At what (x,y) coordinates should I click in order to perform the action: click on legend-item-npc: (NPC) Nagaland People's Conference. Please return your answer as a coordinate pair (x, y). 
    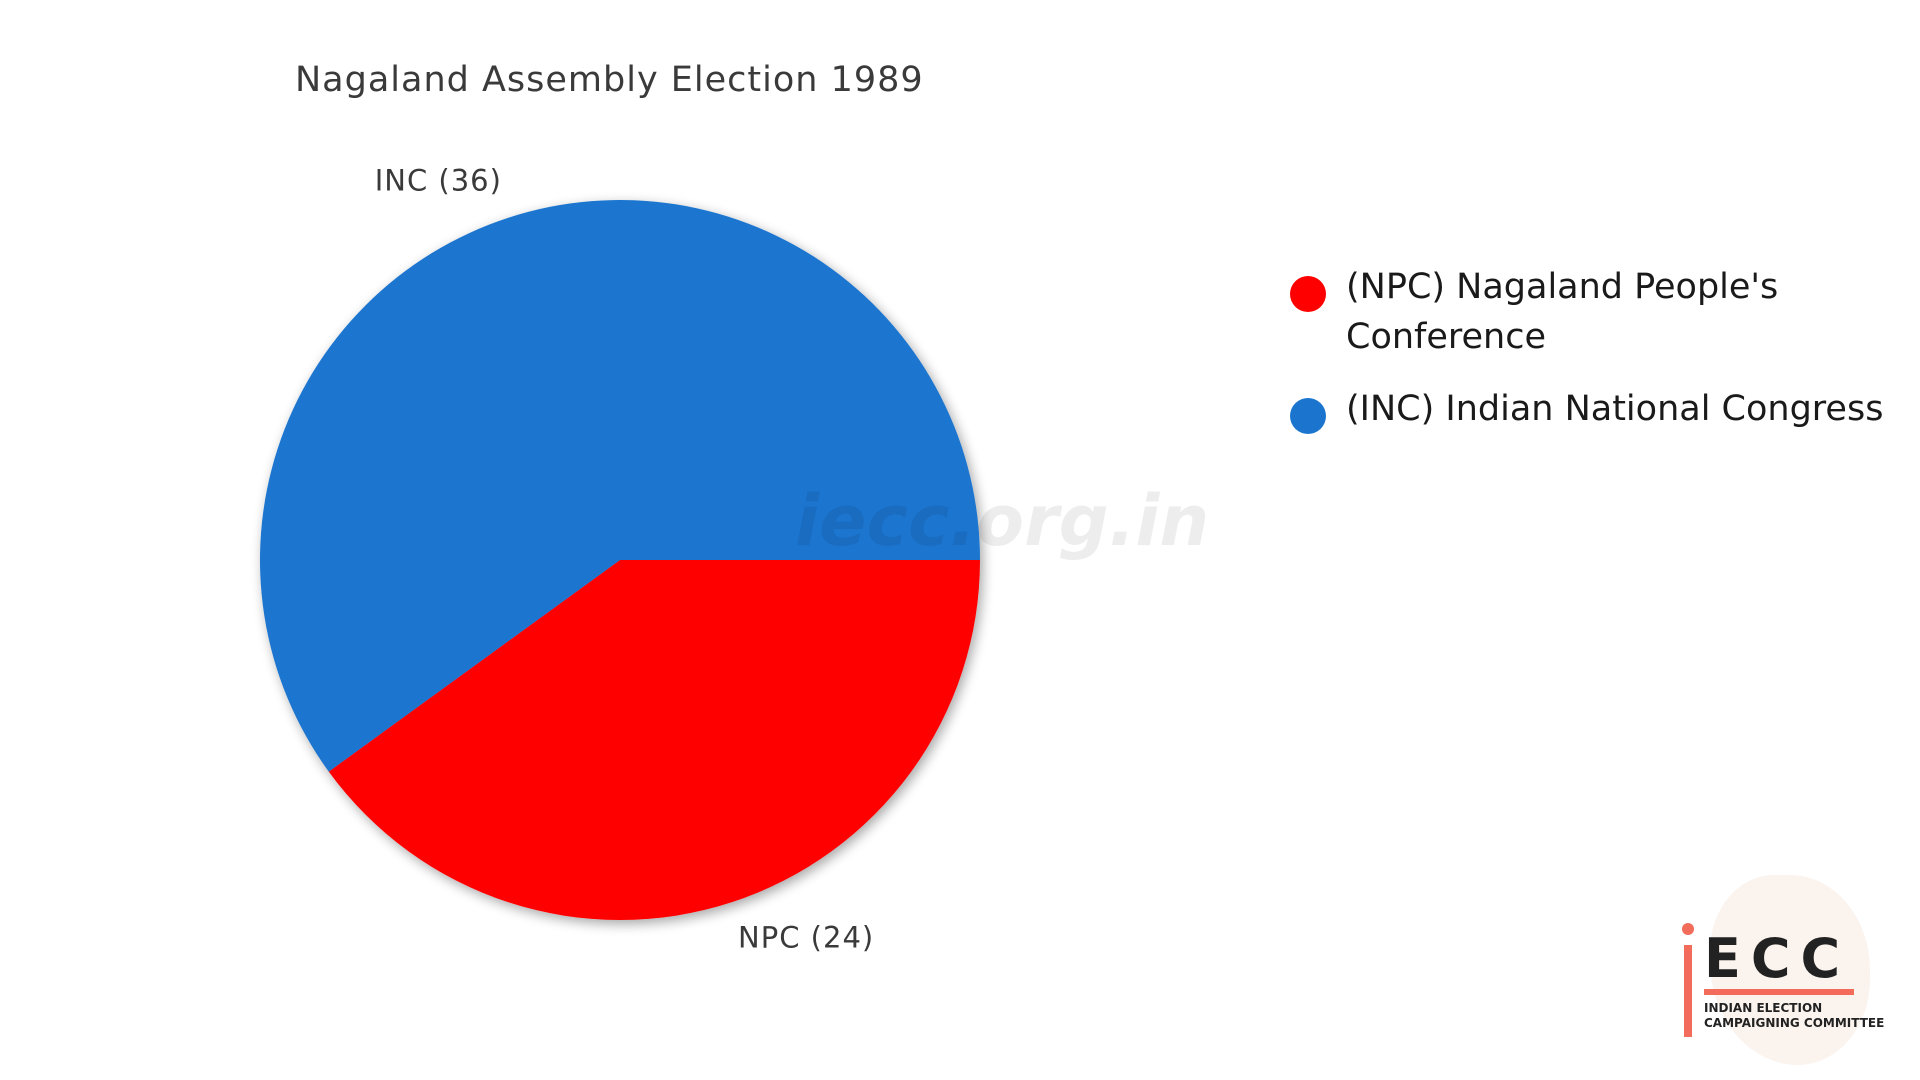
    Looking at the image, I should click on (1600, 312).